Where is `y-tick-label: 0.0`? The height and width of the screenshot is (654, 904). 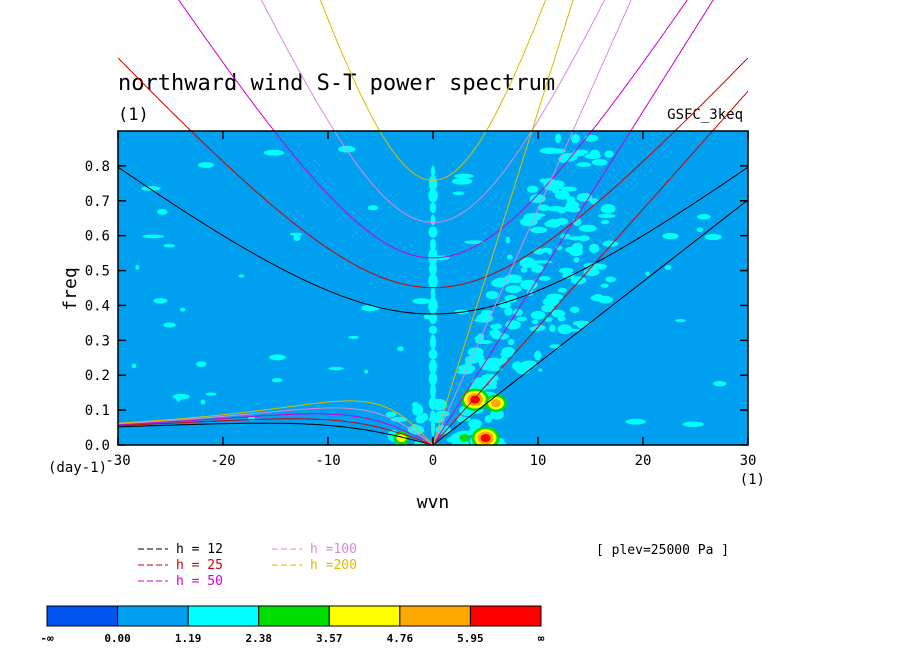 y-tick-label: 0.0 is located at coordinates (97, 446).